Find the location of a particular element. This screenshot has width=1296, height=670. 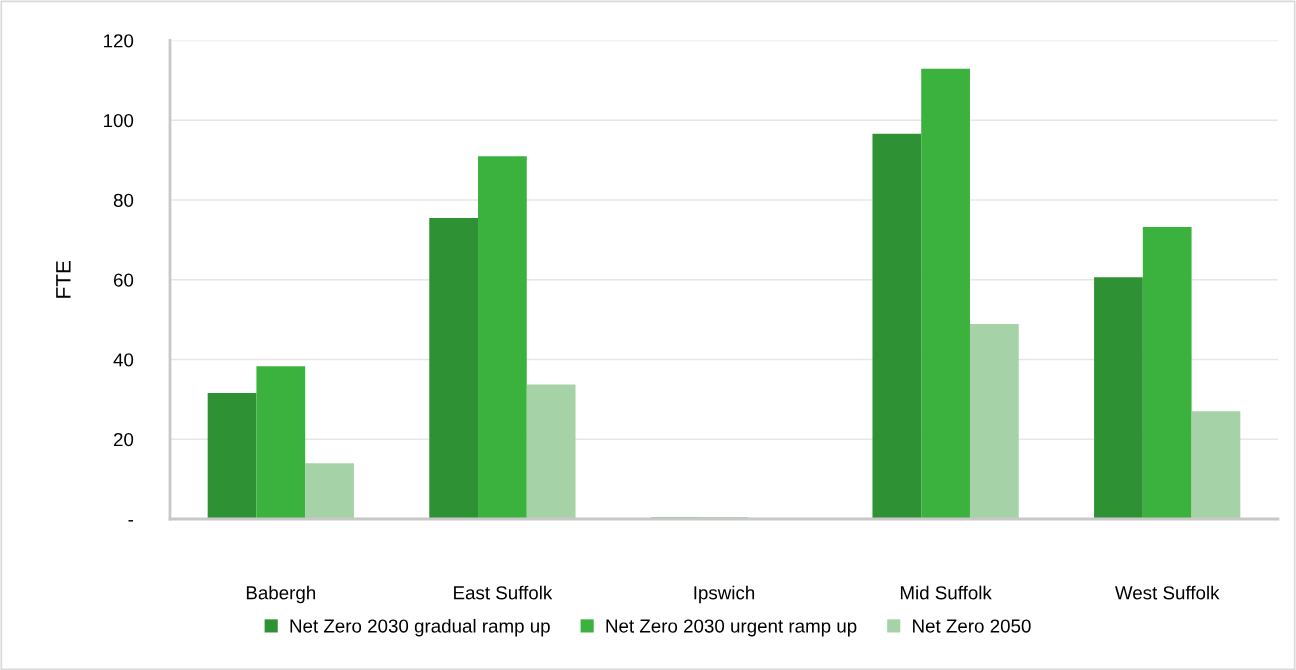

y-tick-label: 100 is located at coordinates (119, 120).